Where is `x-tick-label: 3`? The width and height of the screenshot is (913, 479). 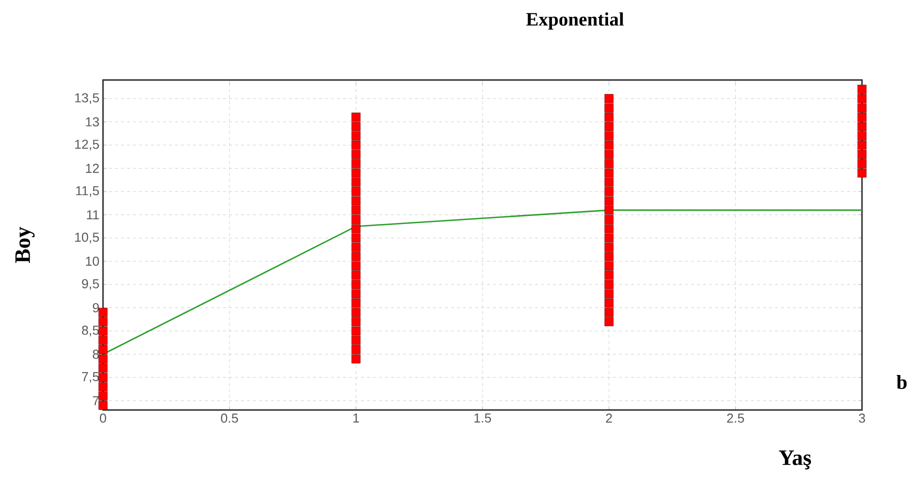
x-tick-label: 3 is located at coordinates (862, 418).